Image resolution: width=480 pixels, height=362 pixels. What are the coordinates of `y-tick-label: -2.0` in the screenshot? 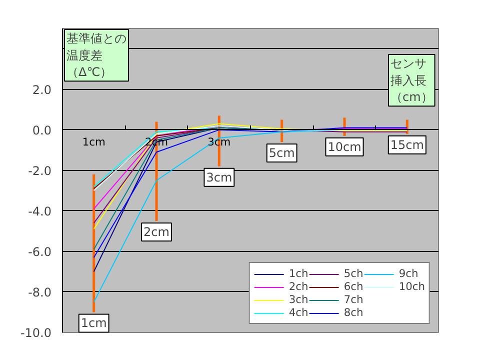 It's located at (40, 171).